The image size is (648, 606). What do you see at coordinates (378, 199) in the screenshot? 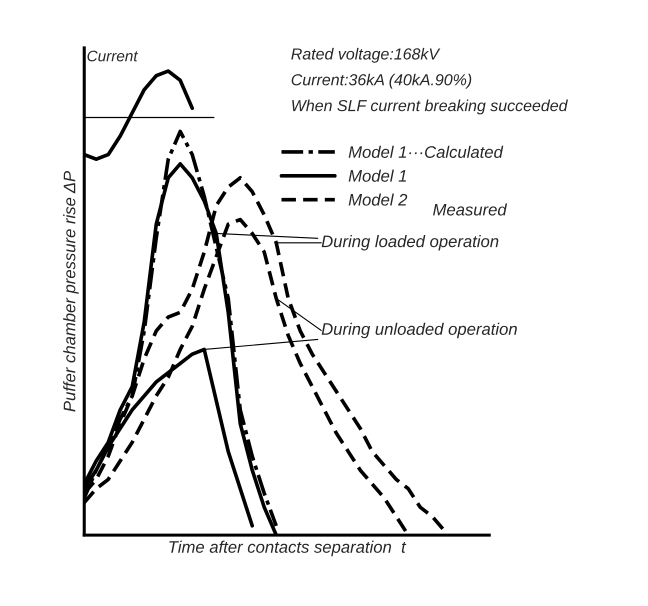
I see `legend-label: Model 2` at bounding box center [378, 199].